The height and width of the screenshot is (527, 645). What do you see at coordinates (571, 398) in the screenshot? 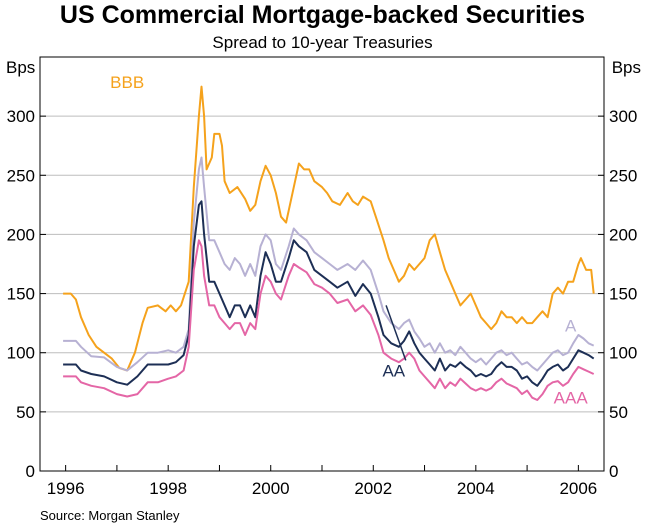
I see `series-label-aaa: AAA` at bounding box center [571, 398].